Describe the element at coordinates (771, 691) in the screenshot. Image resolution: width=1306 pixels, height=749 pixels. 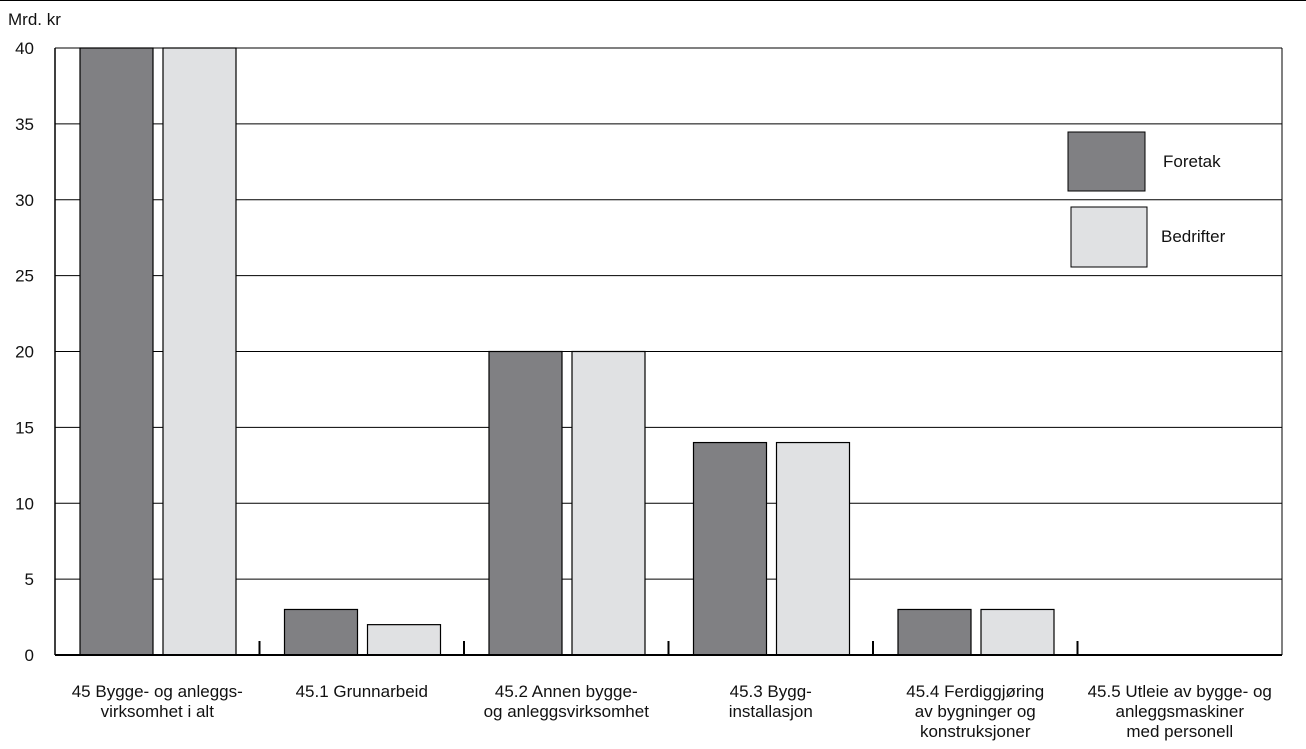
I see `x-tick-label: 45.3 Bygg-` at that location.